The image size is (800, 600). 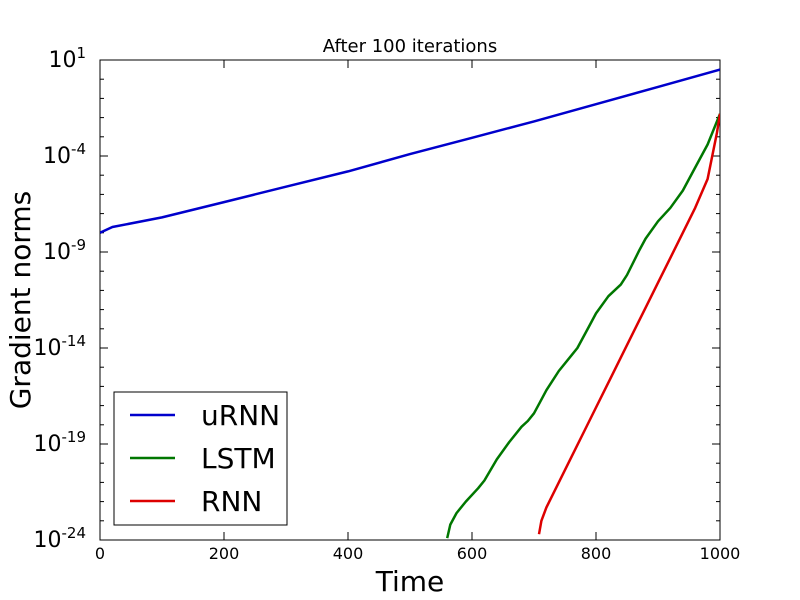 I want to click on x-tick-label: 600, so click(x=472, y=553).